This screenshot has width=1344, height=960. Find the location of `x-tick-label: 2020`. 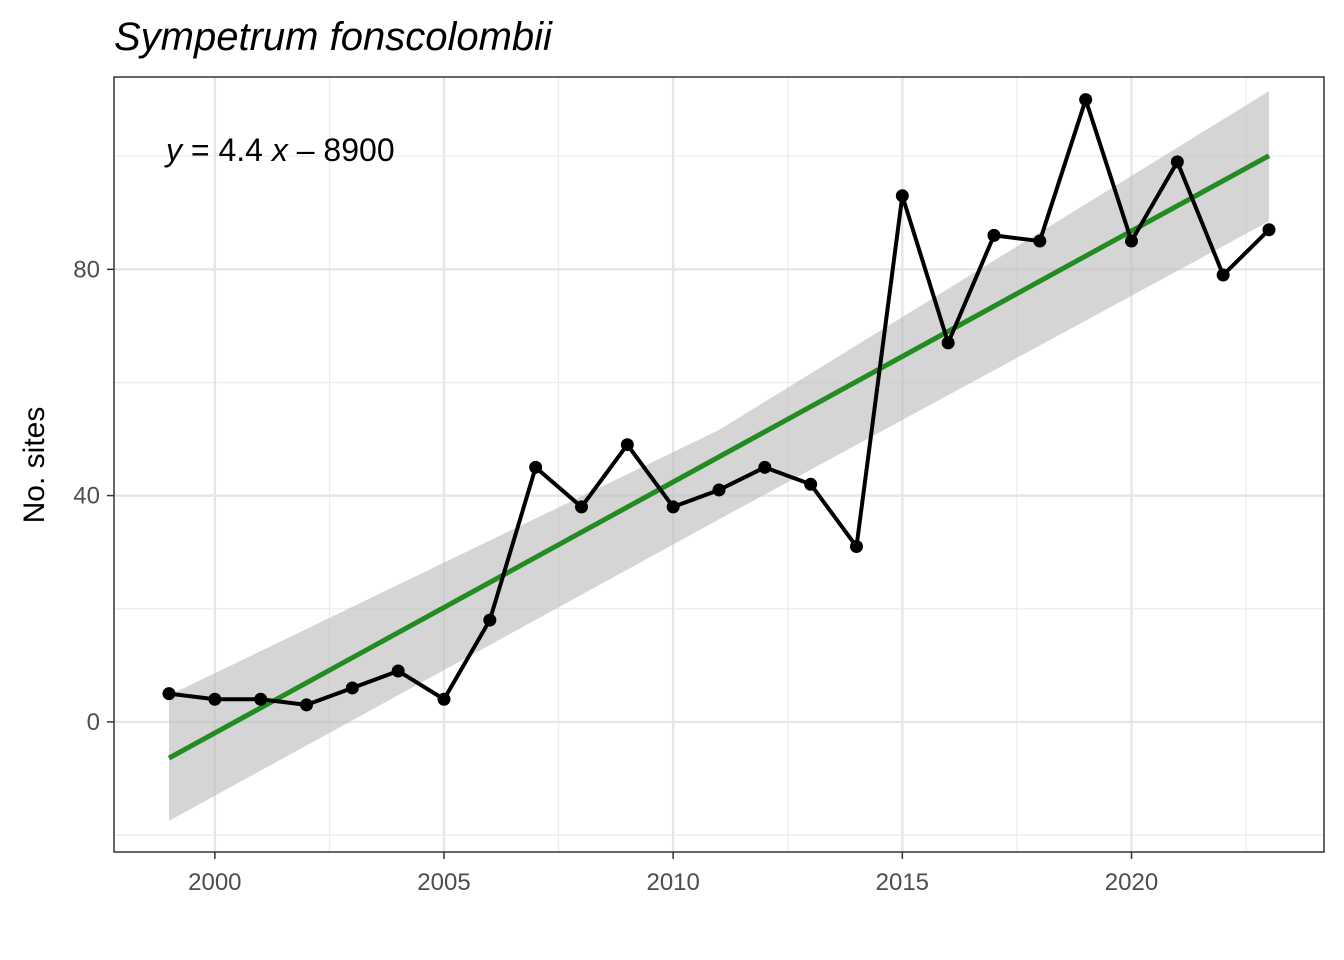

x-tick-label: 2020 is located at coordinates (1131, 882).